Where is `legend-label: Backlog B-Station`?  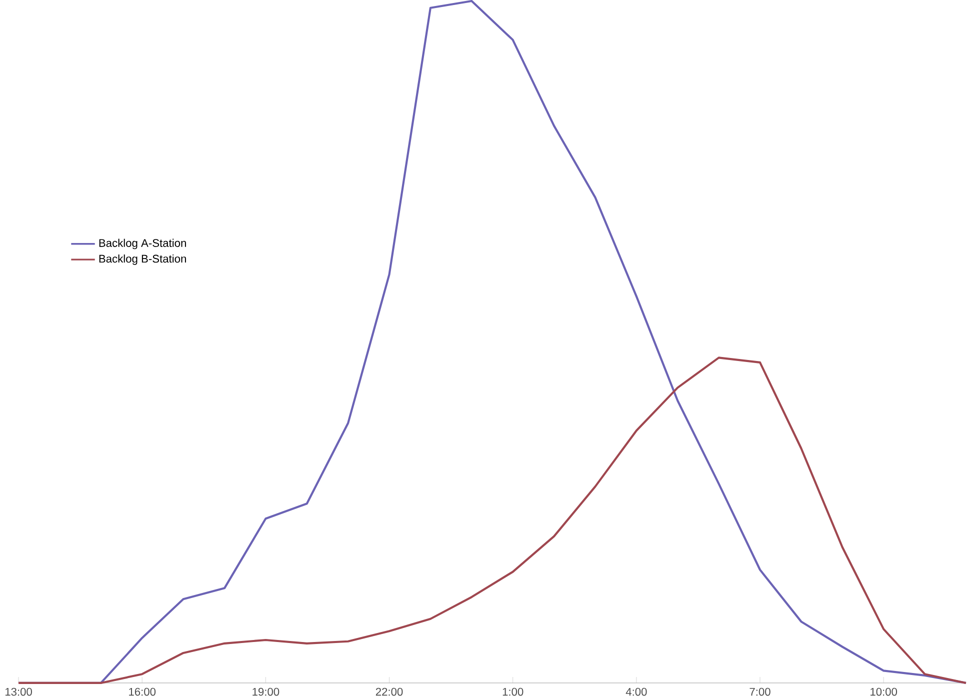 legend-label: Backlog B-Station is located at coordinates (142, 259).